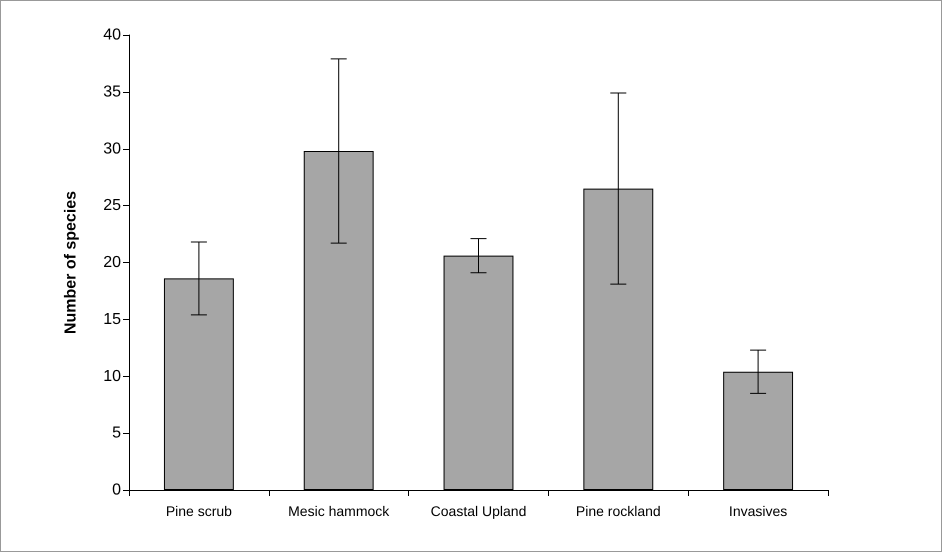 This screenshot has width=942, height=552. Describe the element at coordinates (71, 262) in the screenshot. I see `y-axis-title: Number of species` at that location.